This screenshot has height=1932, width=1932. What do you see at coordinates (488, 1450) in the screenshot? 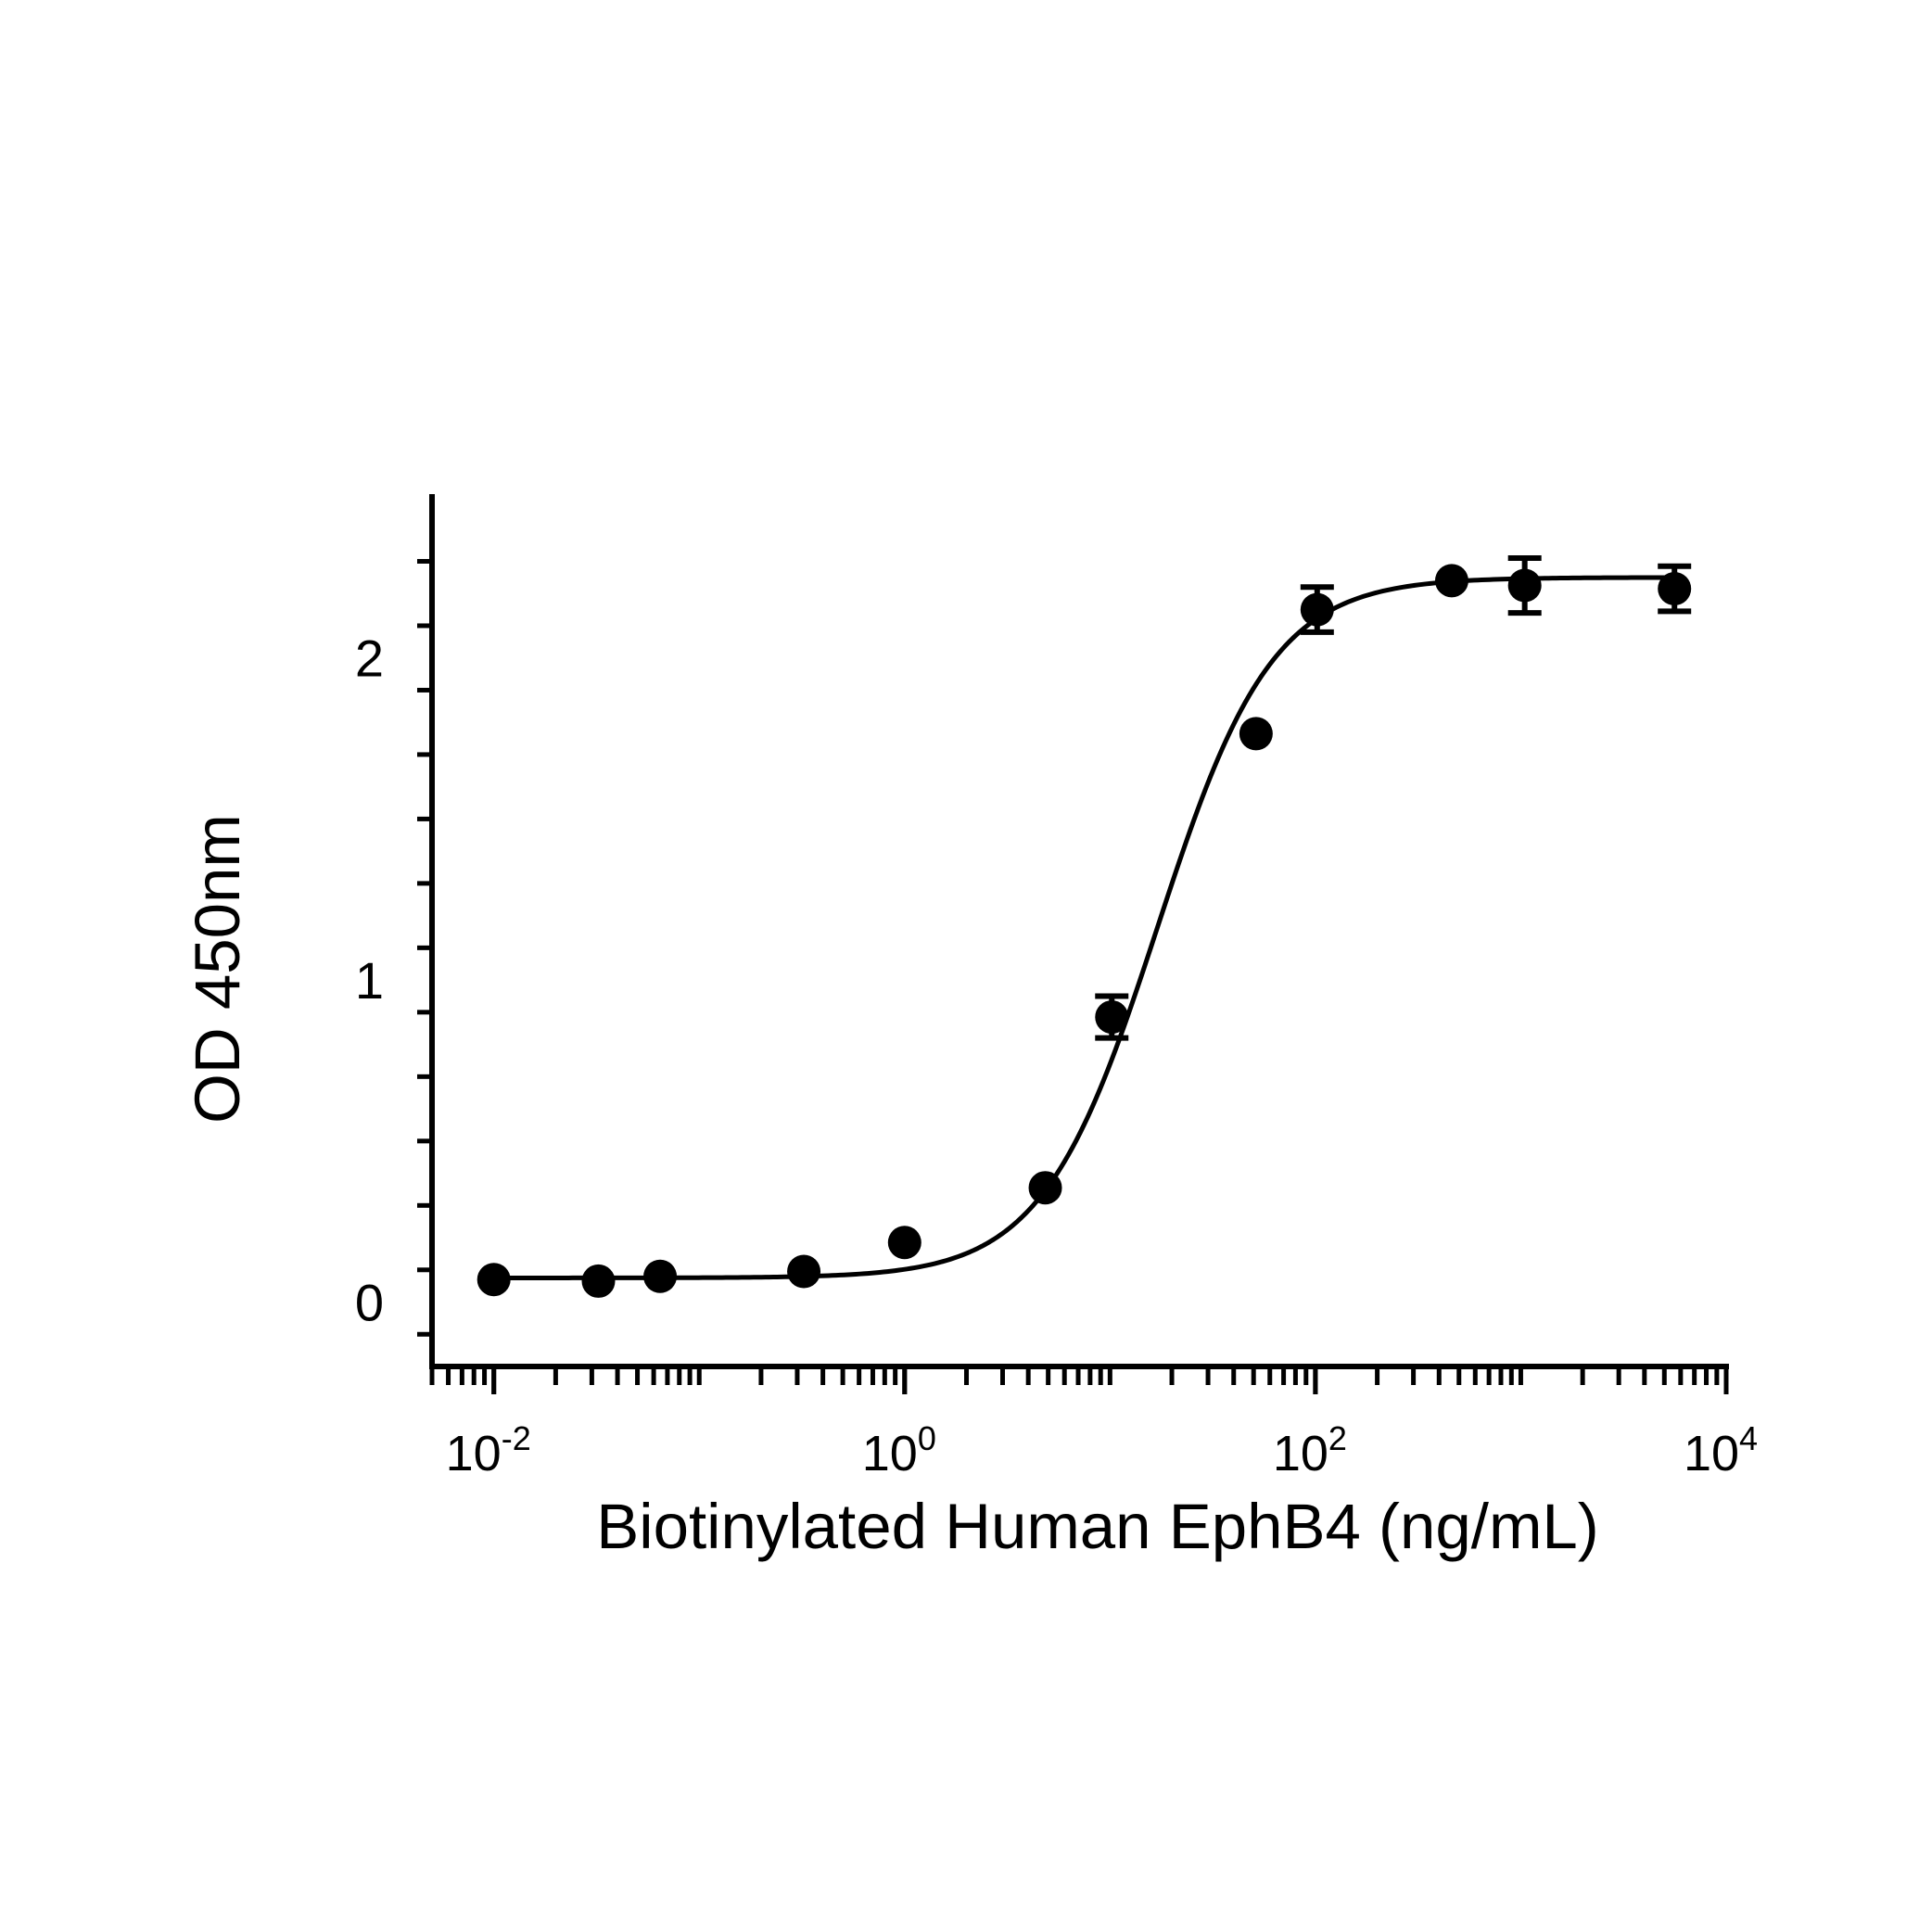
I see `x-tick-label: 10⁻²` at bounding box center [488, 1450].